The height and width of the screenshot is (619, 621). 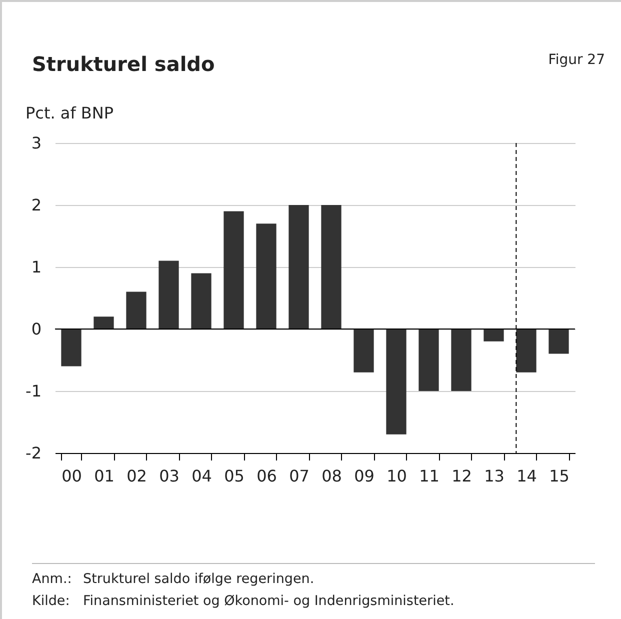 I want to click on x-tick-label: 09, so click(x=364, y=476).